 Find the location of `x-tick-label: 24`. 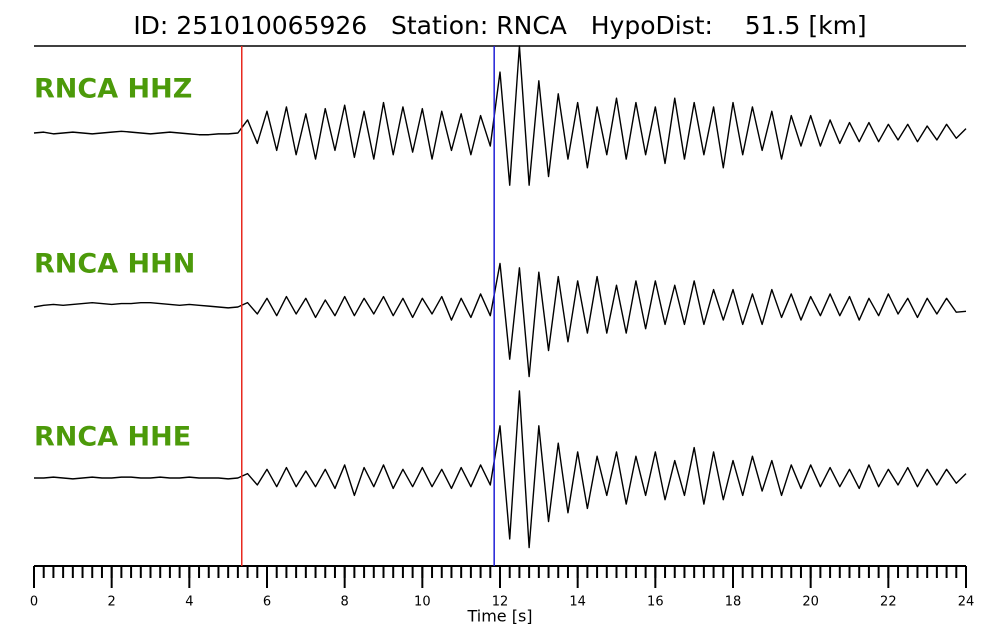

x-tick-label: 24 is located at coordinates (966, 602).